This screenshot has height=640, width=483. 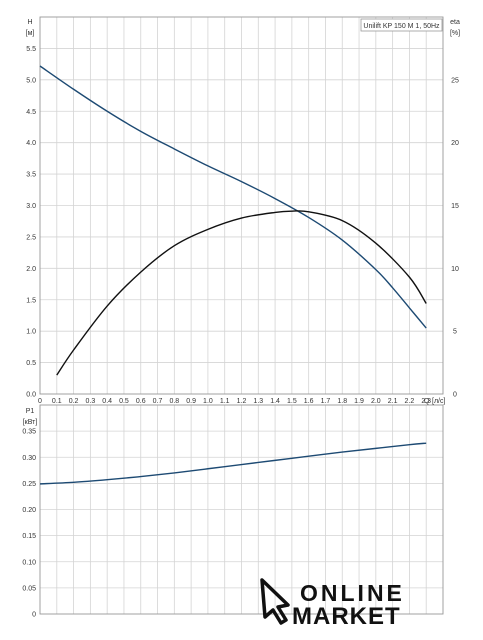 What do you see at coordinates (29, 22) in the screenshot?
I see `y-axis-label-h: H` at bounding box center [29, 22].